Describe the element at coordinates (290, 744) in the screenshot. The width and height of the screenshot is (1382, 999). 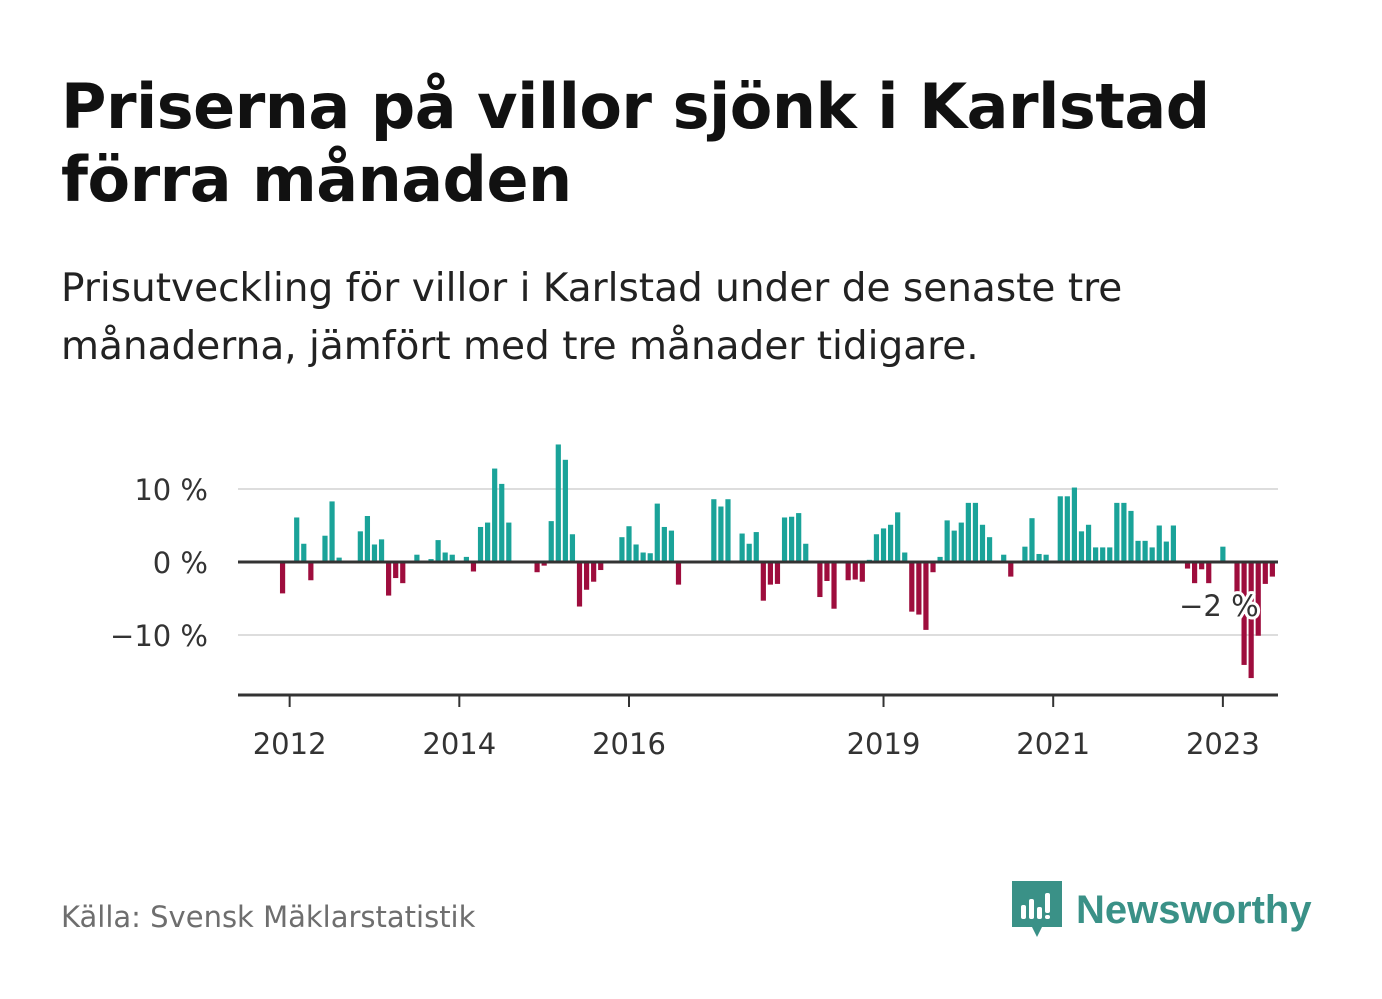
I see `x-tick-label: 2012` at that location.